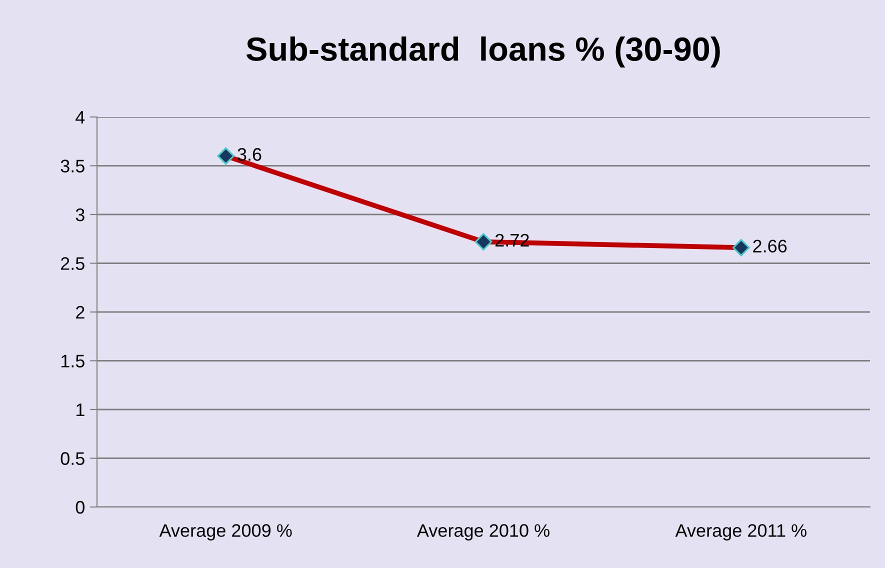 This screenshot has width=885, height=568. Describe the element at coordinates (80, 117) in the screenshot. I see `y-tick-label: 4` at that location.